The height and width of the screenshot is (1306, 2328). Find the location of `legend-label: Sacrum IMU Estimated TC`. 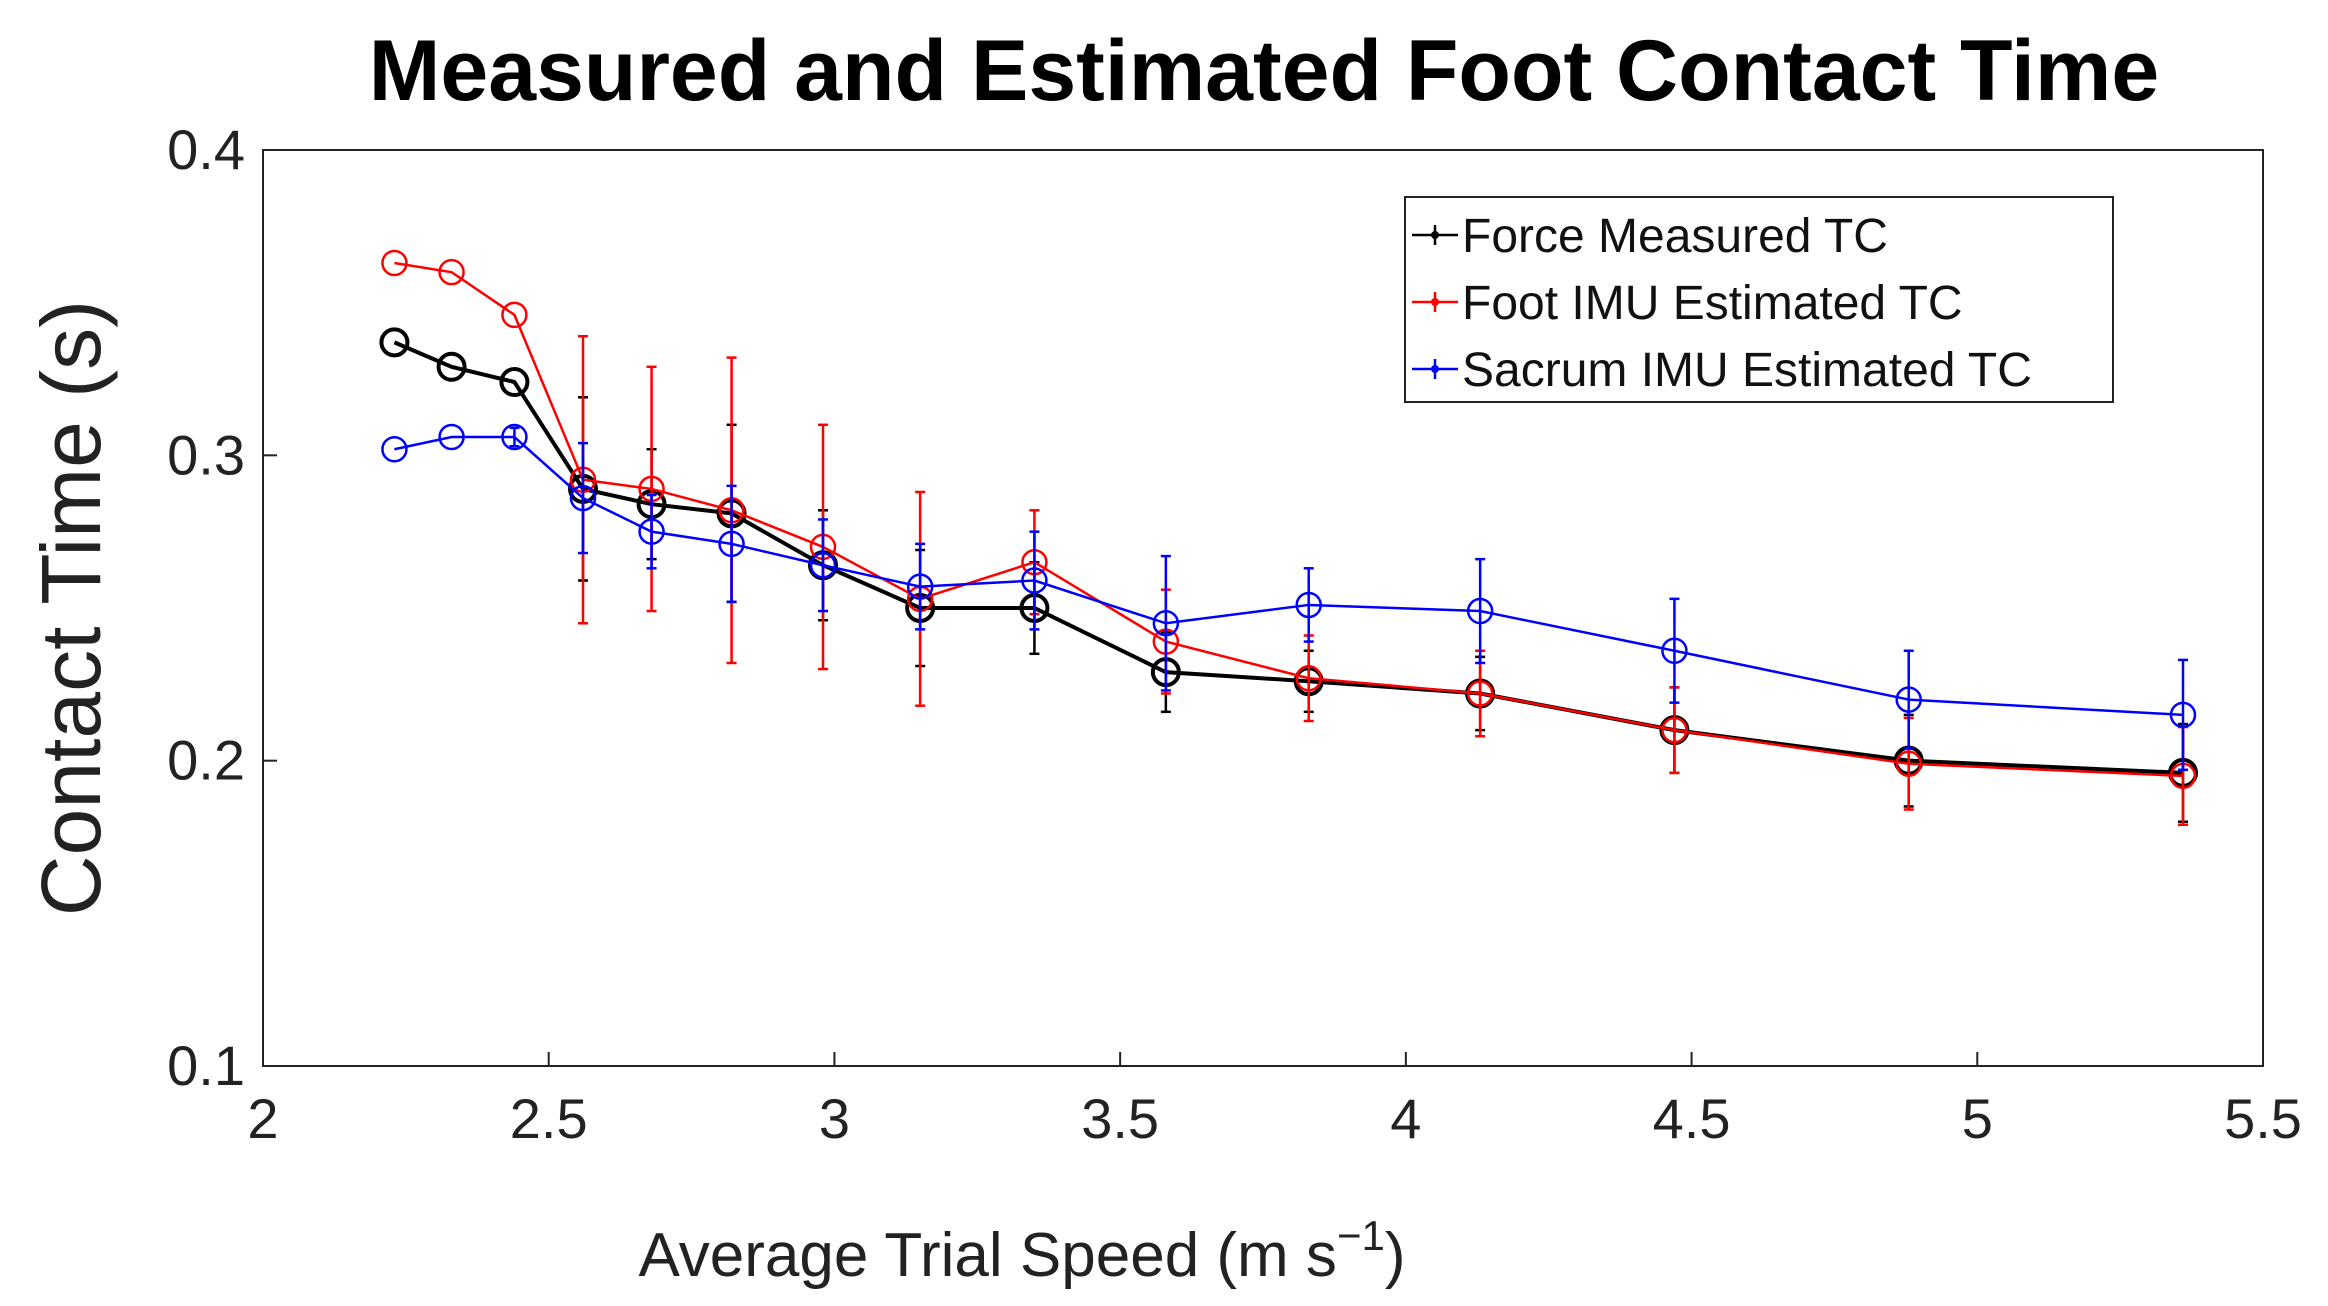

legend-label: Sacrum IMU Estimated TC is located at coordinates (1747, 370).